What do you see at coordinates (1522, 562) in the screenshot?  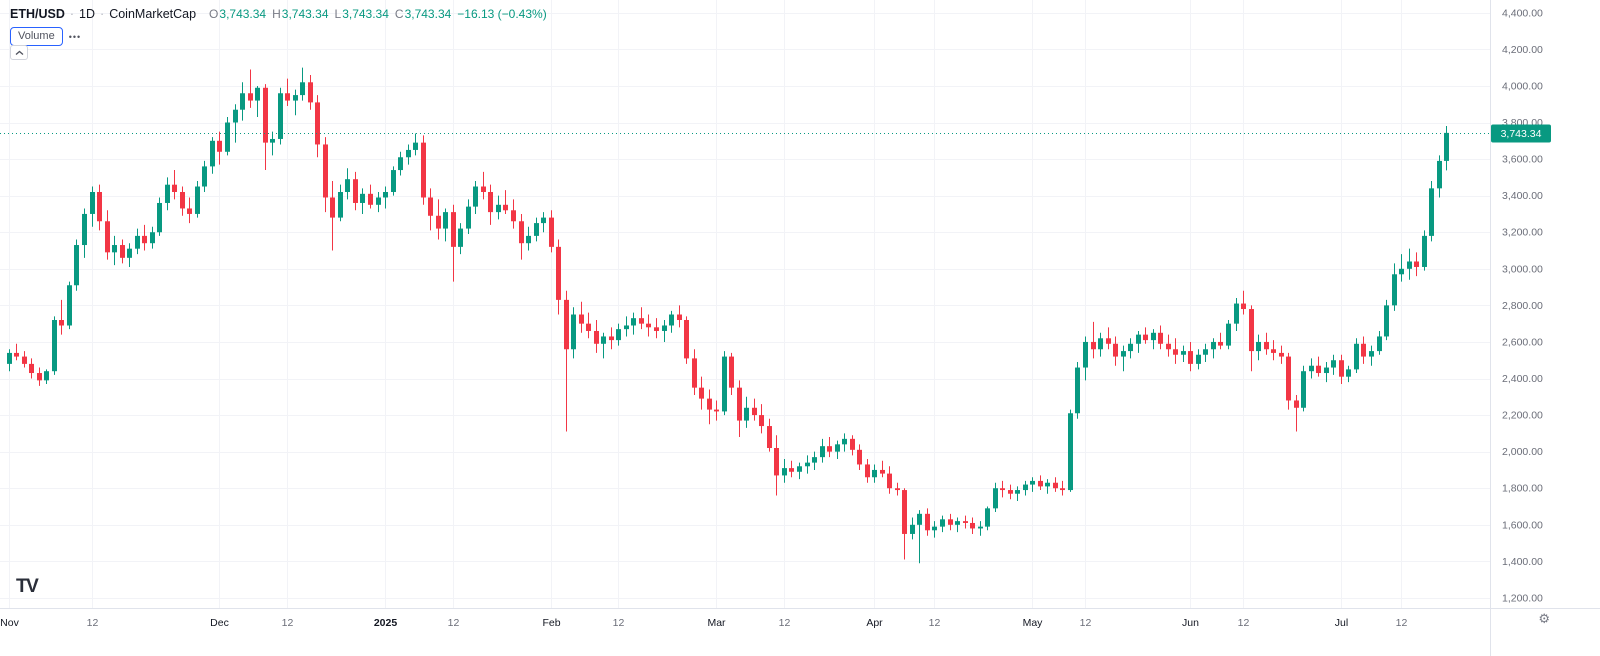 I see `svg-text: 1,400.00` at bounding box center [1522, 562].